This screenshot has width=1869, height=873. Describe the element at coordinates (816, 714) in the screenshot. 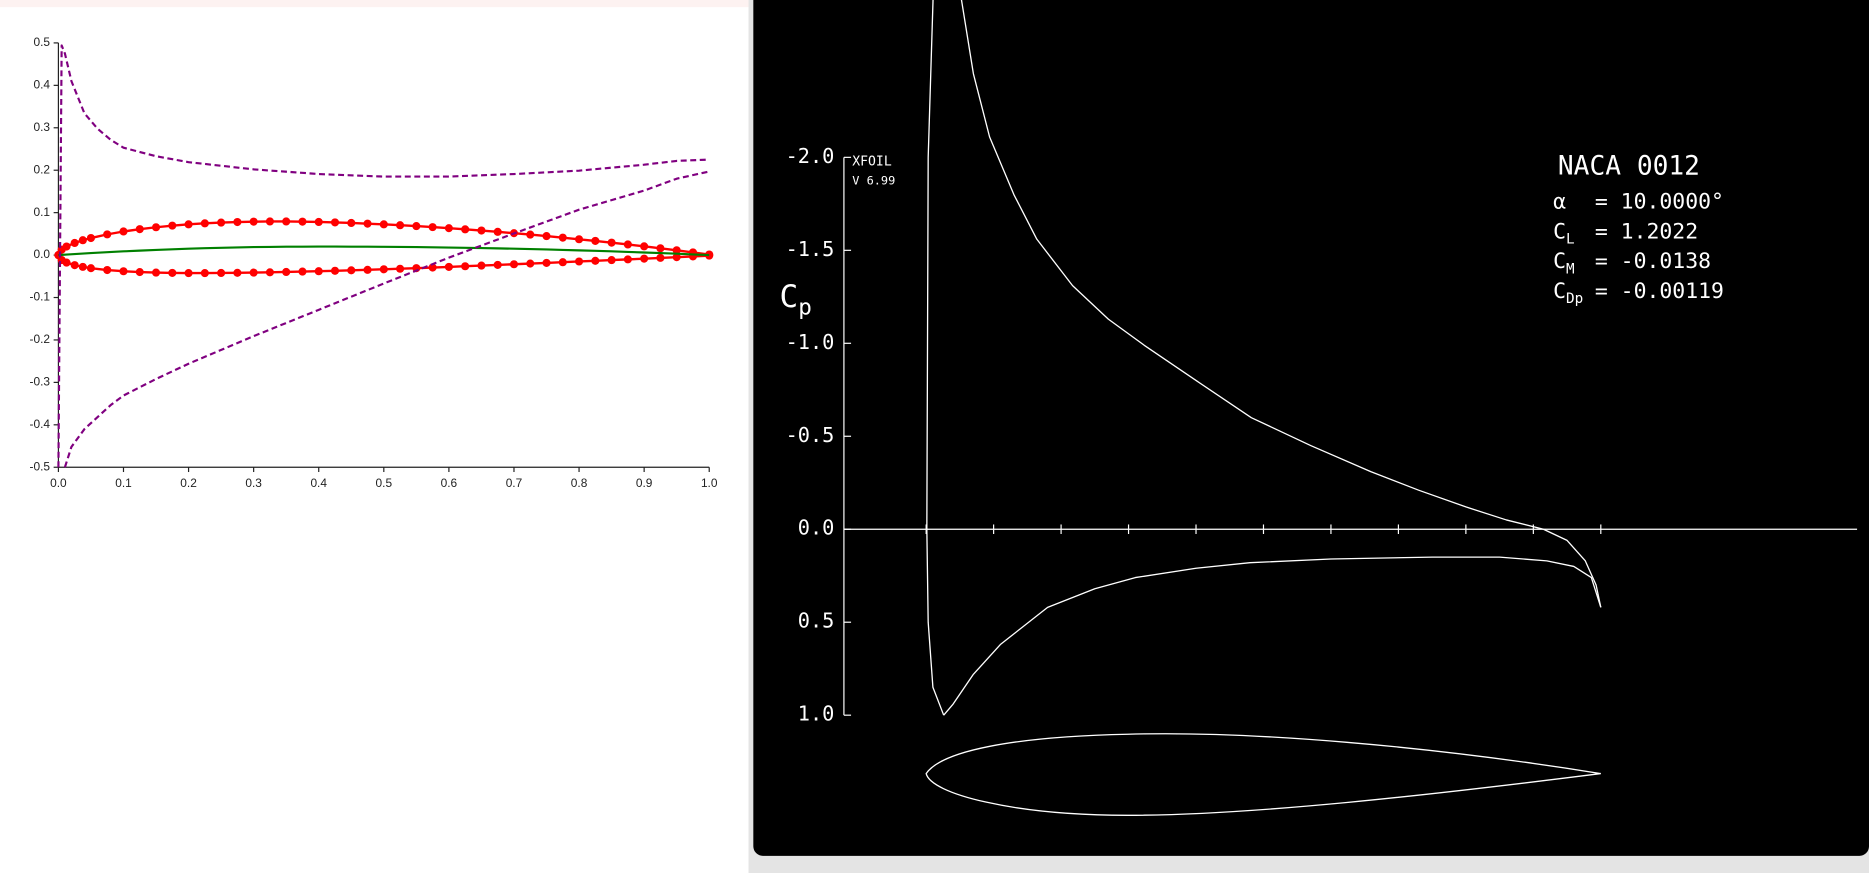

I see `y-tick-label: 1.0` at that location.